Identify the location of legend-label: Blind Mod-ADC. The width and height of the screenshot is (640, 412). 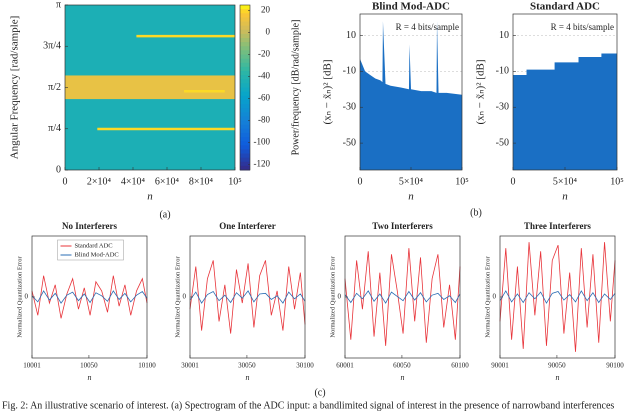
(97, 254).